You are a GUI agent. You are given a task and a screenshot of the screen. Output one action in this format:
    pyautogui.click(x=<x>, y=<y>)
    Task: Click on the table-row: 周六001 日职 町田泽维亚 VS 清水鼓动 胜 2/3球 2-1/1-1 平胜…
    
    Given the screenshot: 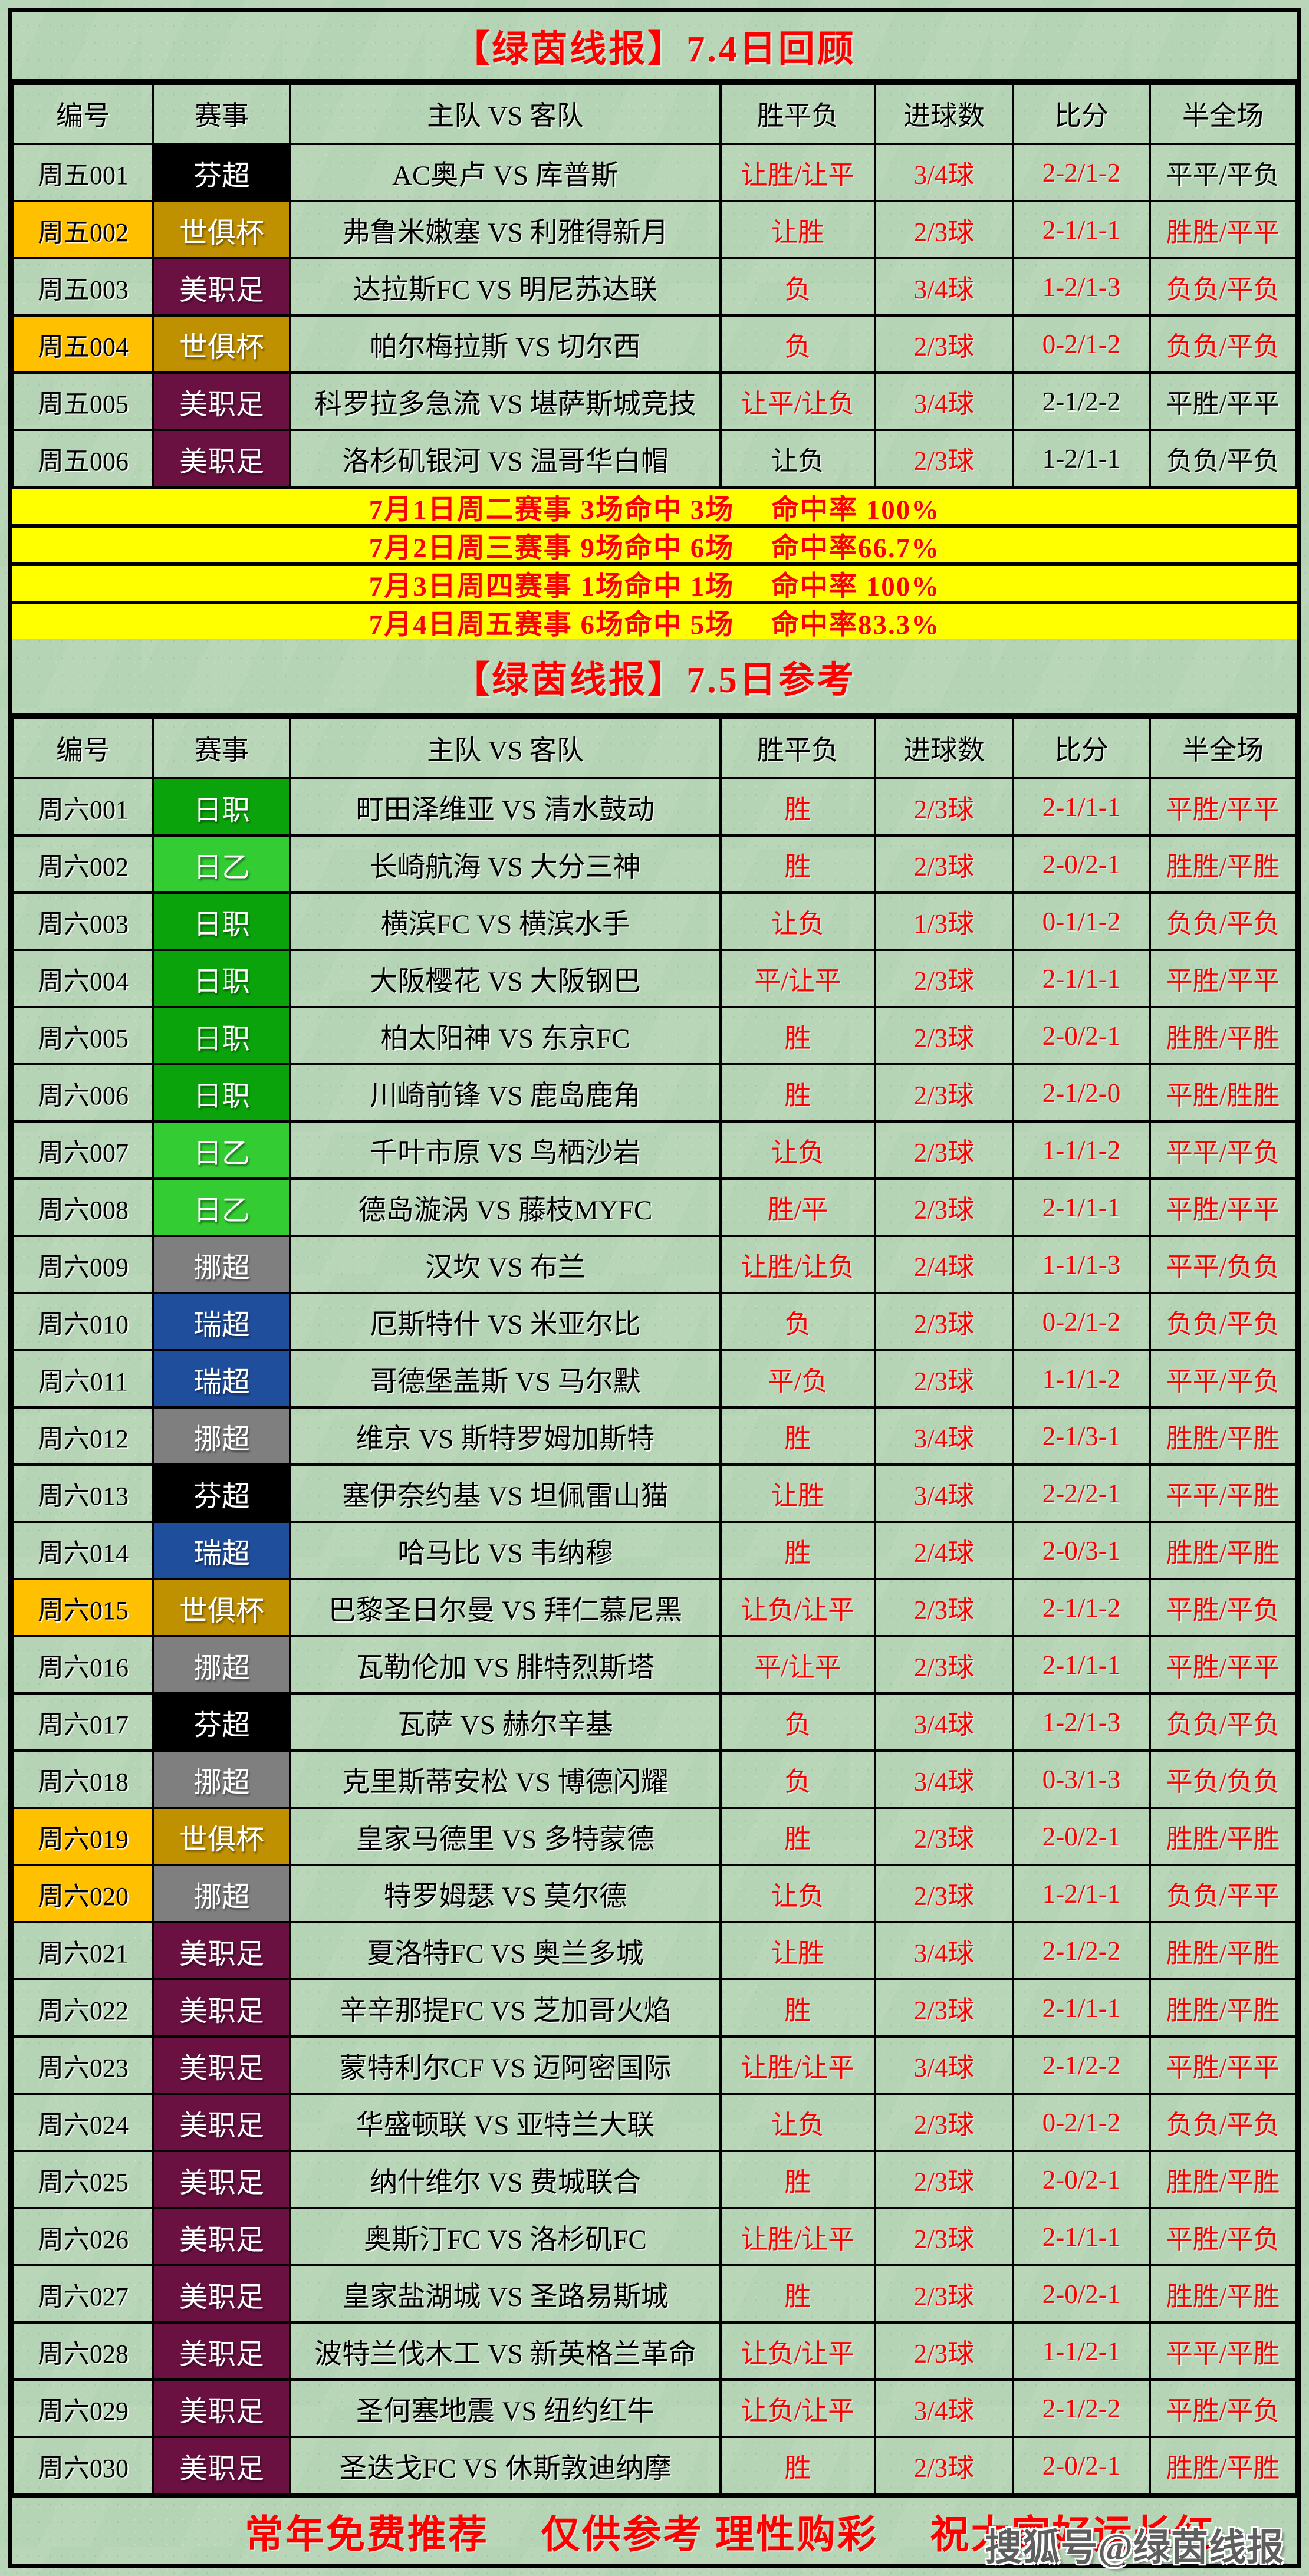 What is the action you would take?
    pyautogui.click(x=654, y=807)
    